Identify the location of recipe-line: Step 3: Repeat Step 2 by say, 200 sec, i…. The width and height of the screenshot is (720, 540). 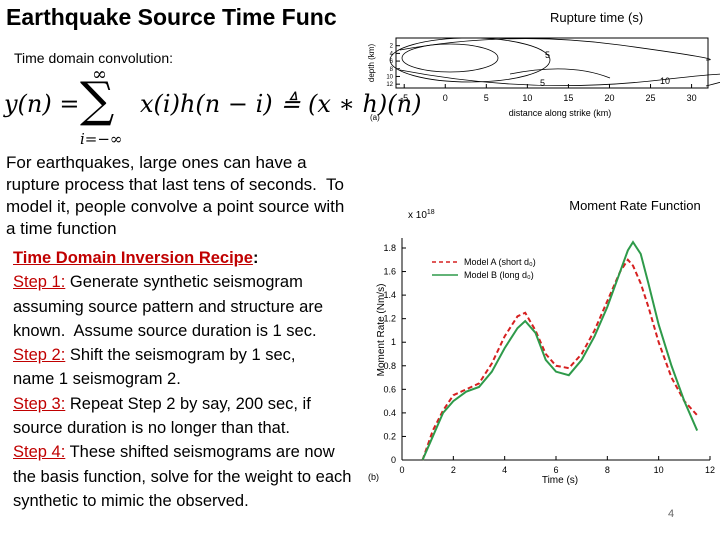
(182, 404).